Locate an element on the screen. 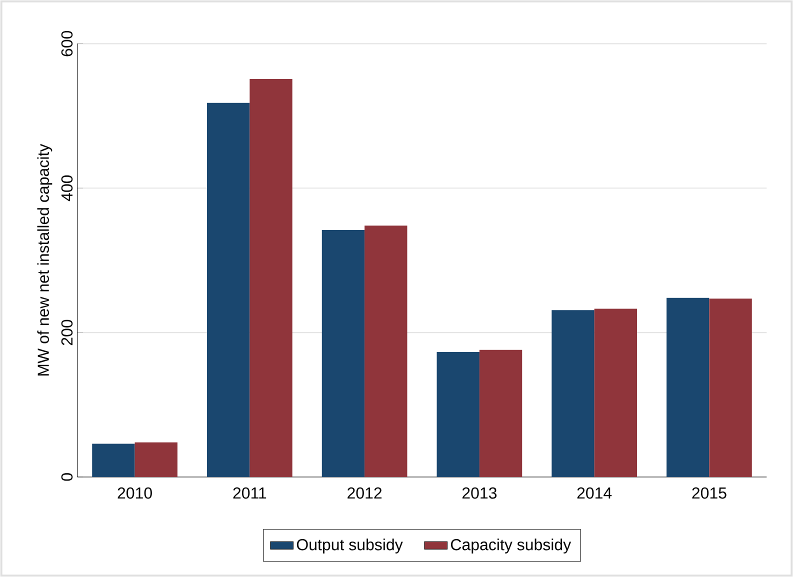  legend-label: Output subsidy is located at coordinates (349, 546).